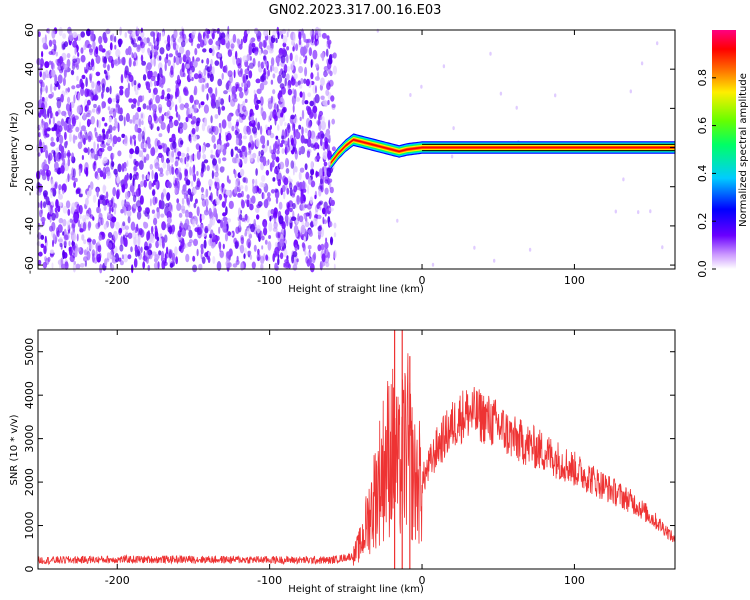 Image resolution: width=750 pixels, height=600 pixels. I want to click on x-tick-label: 100, so click(574, 280).